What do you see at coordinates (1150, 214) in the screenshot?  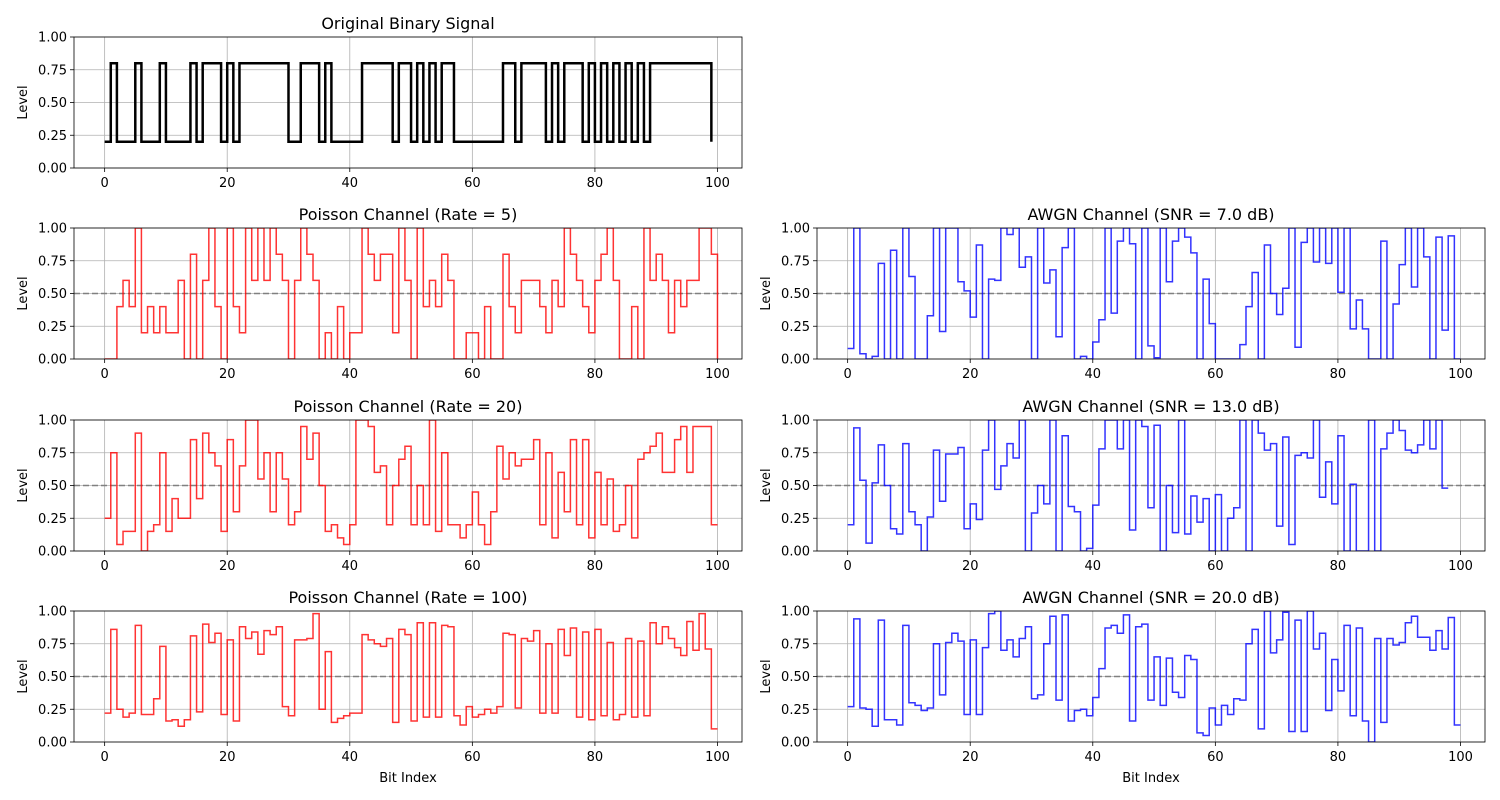 I see `subplot-title: AWGN Channel (SNR = 7.0 dB)` at bounding box center [1150, 214].